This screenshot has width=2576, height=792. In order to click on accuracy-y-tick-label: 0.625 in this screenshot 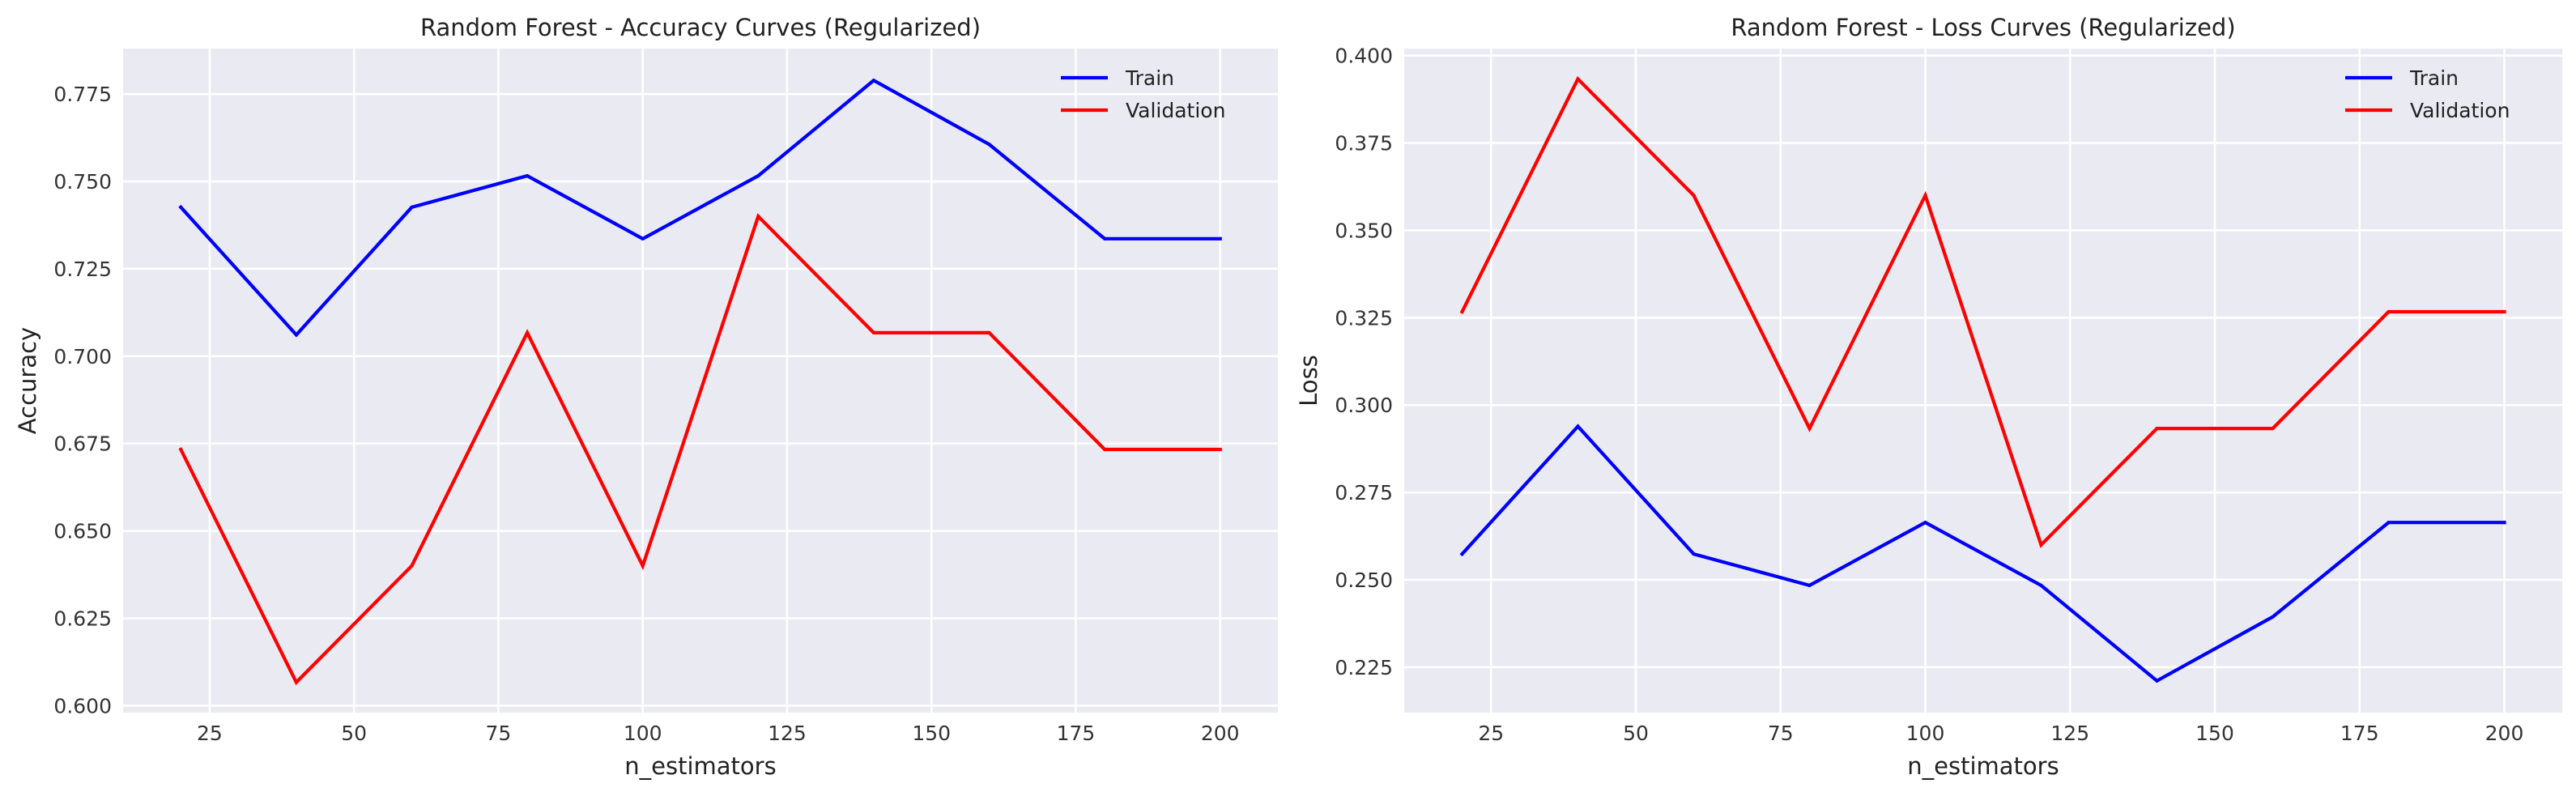, I will do `click(82, 618)`.